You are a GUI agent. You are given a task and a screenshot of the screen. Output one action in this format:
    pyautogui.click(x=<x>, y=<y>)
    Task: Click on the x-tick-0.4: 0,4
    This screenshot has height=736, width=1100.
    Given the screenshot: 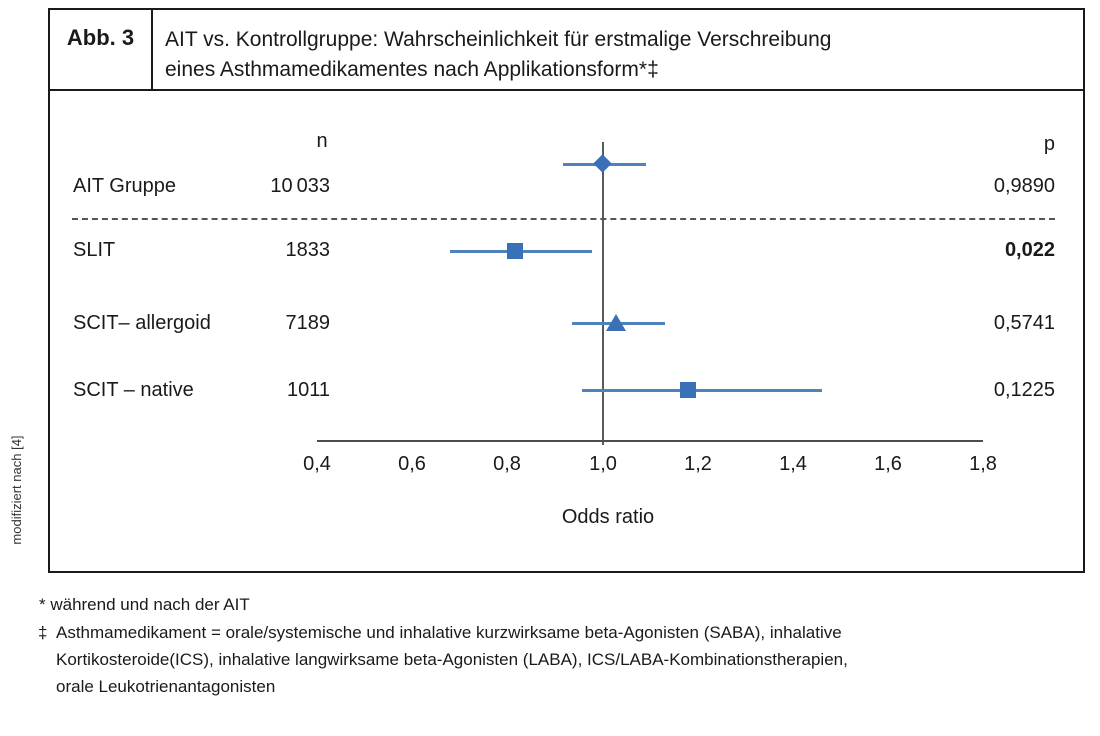 What is the action you would take?
    pyautogui.click(x=317, y=464)
    